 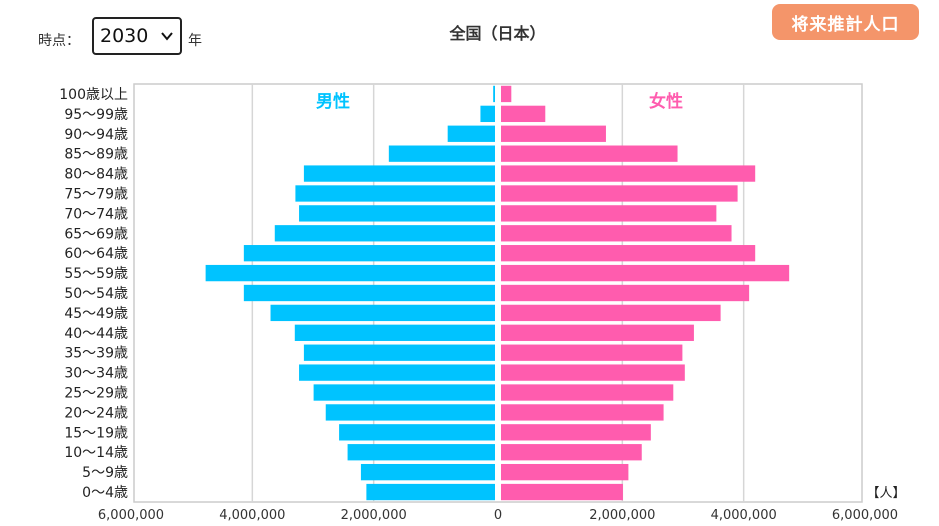 I want to click on time-label: 時点：, so click(x=59, y=41).